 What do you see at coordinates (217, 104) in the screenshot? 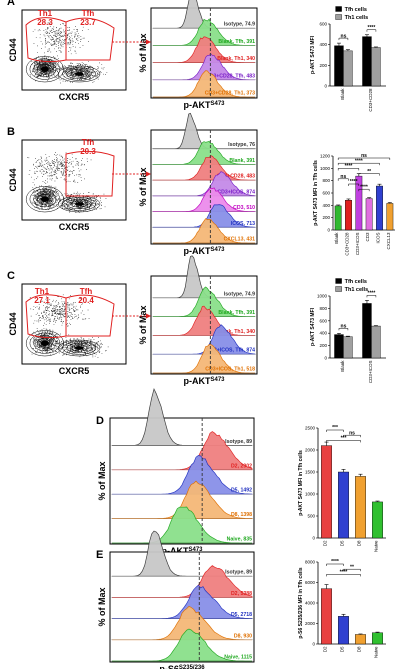
I see `x-label-superscript: S473` at bounding box center [217, 104].